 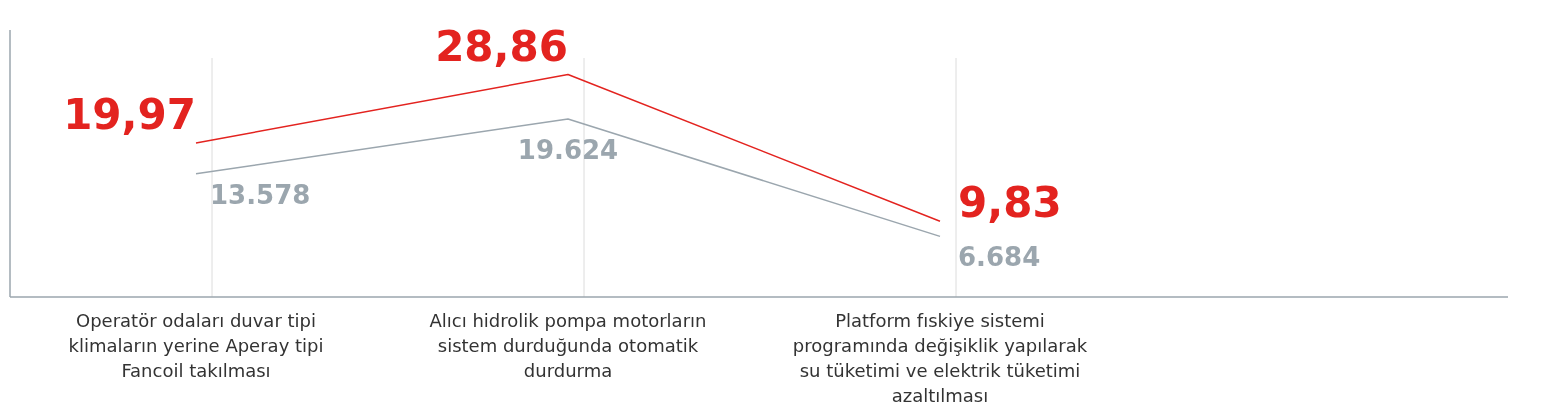 I want to click on data-label: 13.578, so click(x=260, y=194).